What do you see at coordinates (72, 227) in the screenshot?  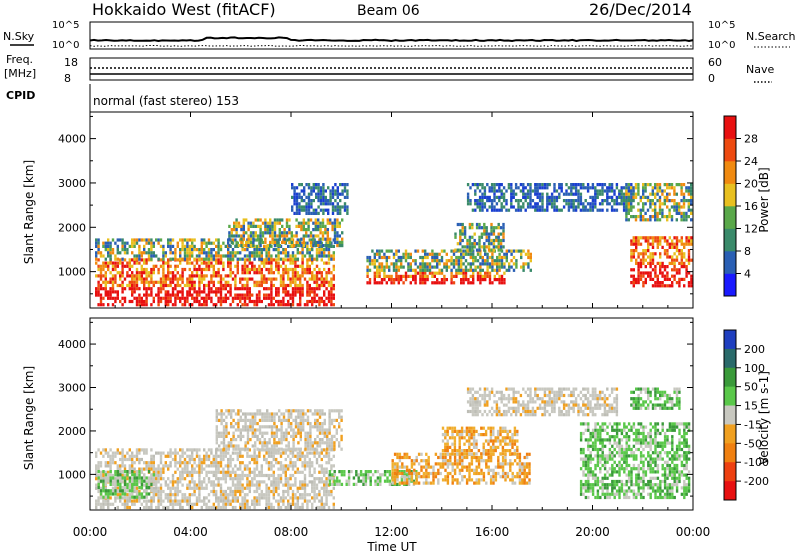 I see `y-tick-label: 2000` at bounding box center [72, 227].